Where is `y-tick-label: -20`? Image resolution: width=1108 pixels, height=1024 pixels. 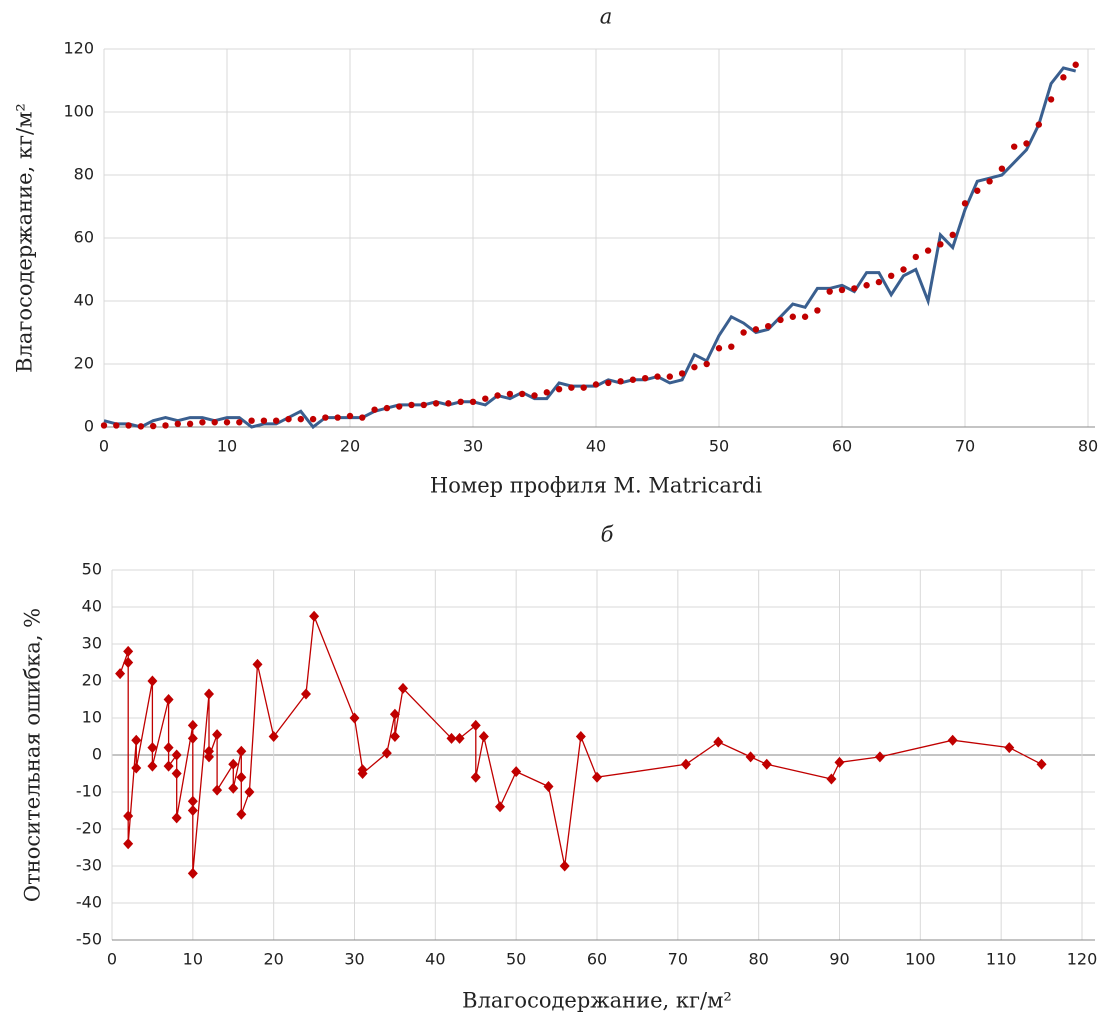
y-tick-label: -20 is located at coordinates (89, 828).